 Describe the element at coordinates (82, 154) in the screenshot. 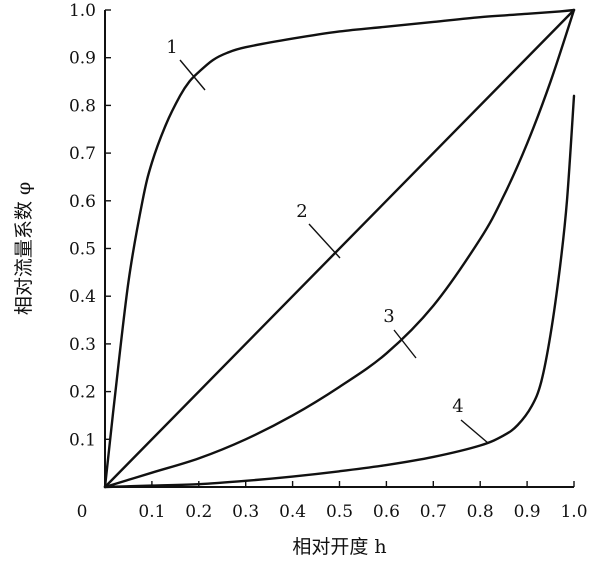

I see `y-tick-label: 0.7` at that location.